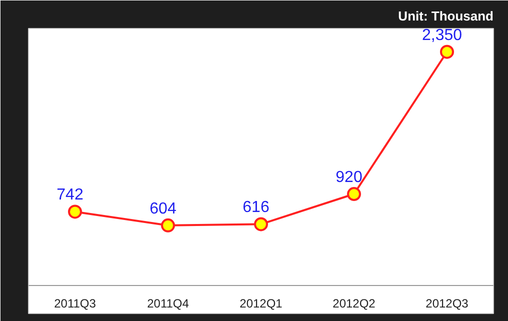 Image resolution: width=508 pixels, height=321 pixels. What do you see at coordinates (447, 303) in the screenshot?
I see `x-tick-label: 2012Q3` at bounding box center [447, 303].